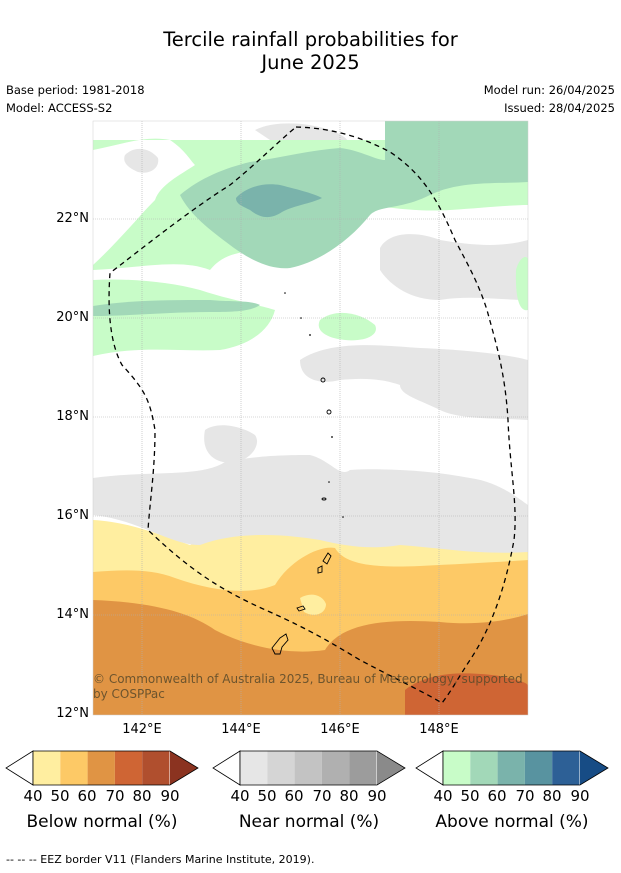 This screenshot has width=621, height=873. Describe the element at coordinates (72, 515) in the screenshot. I see `lat-label-16n: 16°N` at that location.